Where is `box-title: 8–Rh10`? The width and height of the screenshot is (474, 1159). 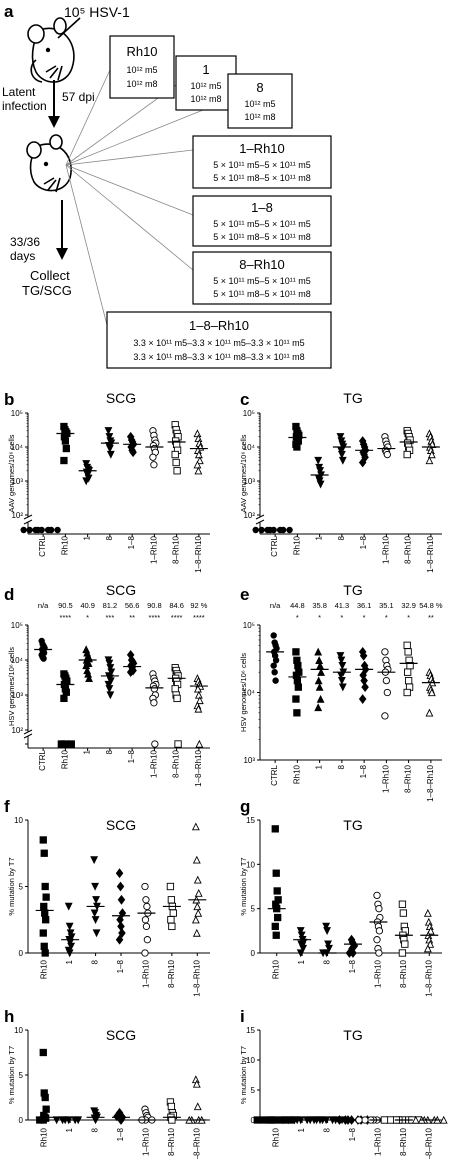 box-title: 8–Rh10 is located at coordinates (262, 264).